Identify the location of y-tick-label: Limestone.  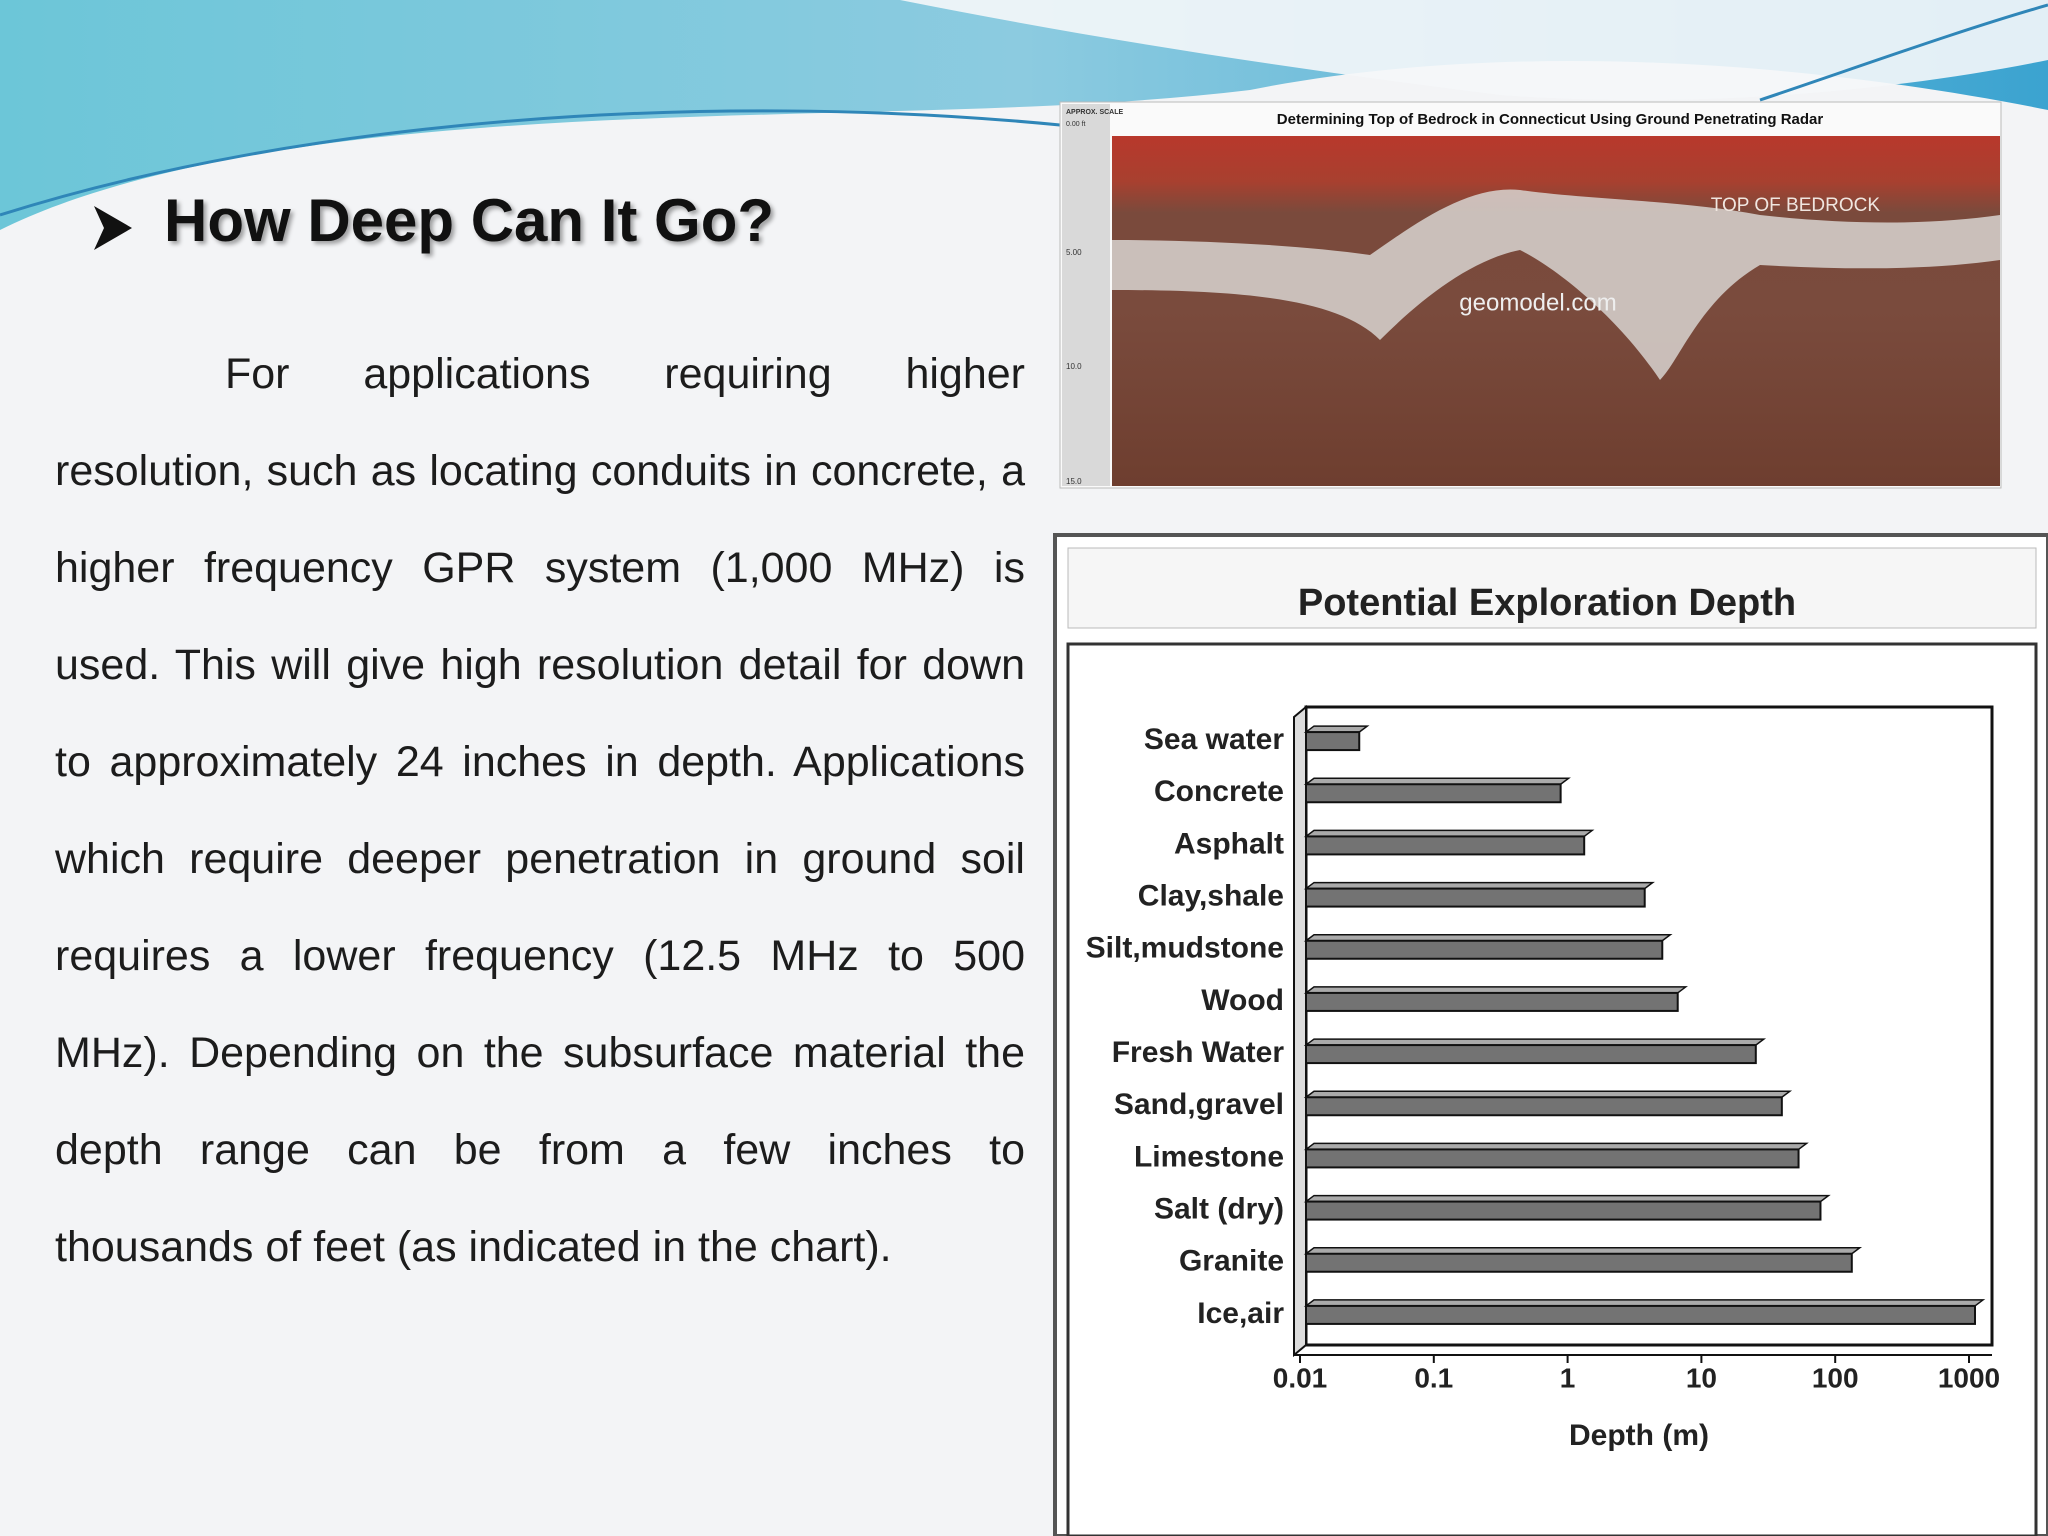
(1209, 1156).